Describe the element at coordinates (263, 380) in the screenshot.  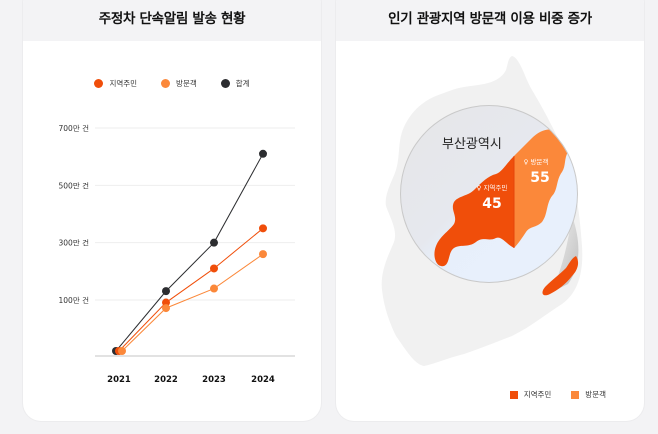
I see `x-tick-label: 2024` at that location.